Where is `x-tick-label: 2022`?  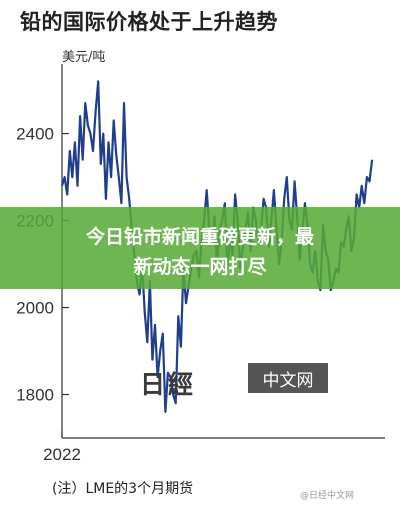 x-tick-label: 2022 is located at coordinates (62, 454).